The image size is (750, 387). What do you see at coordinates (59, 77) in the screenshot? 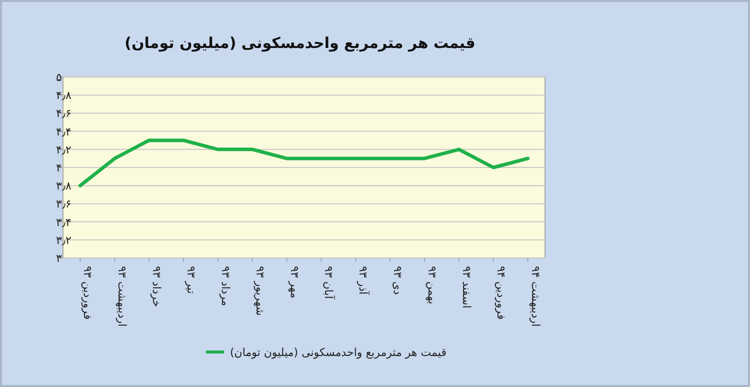
I see `y-tick-label: ۵` at bounding box center [59, 77].